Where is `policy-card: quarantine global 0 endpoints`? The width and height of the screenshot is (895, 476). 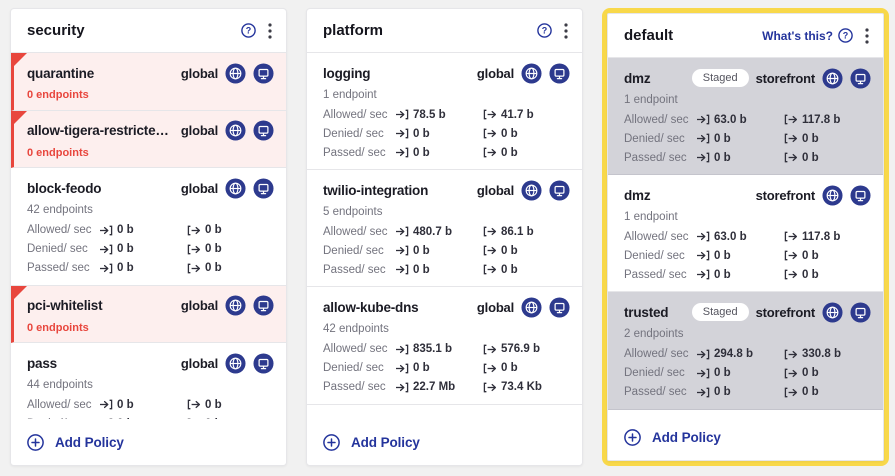 policy-card: quarantine global 0 endpoints is located at coordinates (148, 82).